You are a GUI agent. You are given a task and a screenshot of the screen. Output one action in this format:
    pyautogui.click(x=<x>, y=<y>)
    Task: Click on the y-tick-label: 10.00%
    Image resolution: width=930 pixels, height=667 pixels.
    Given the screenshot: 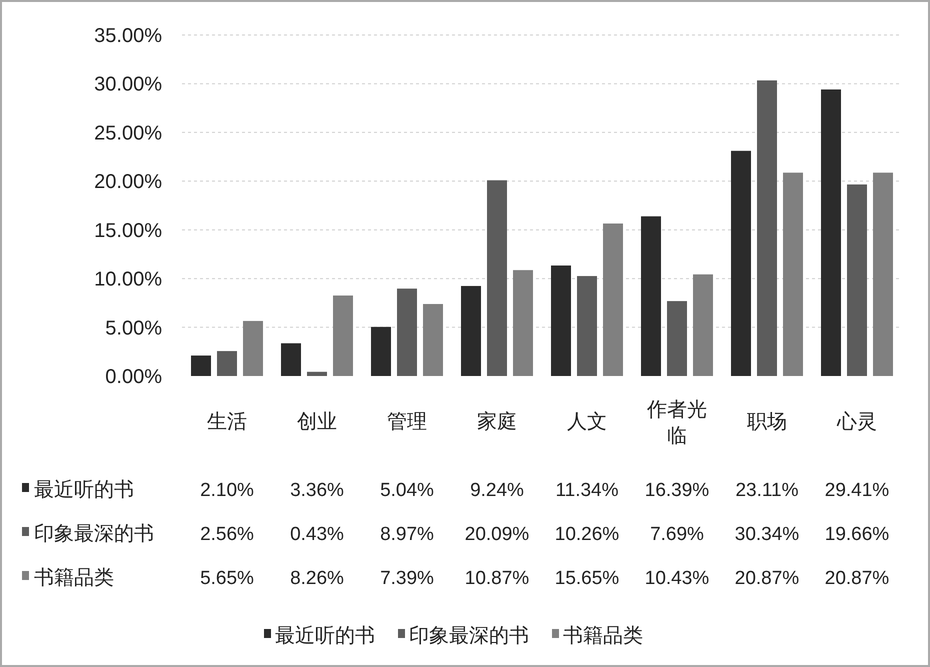 What is the action you would take?
    pyautogui.click(x=128, y=279)
    